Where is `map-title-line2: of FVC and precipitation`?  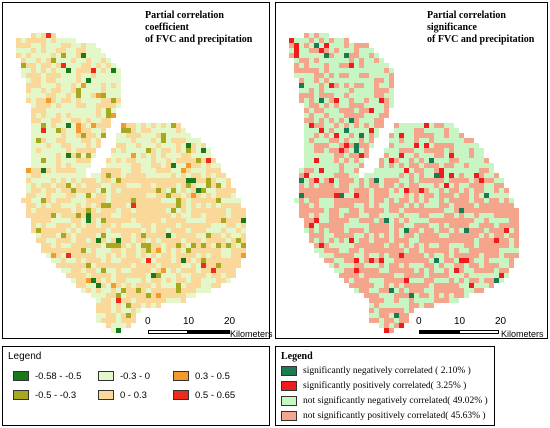 map-title-line2: of FVC and precipitation is located at coordinates (481, 39).